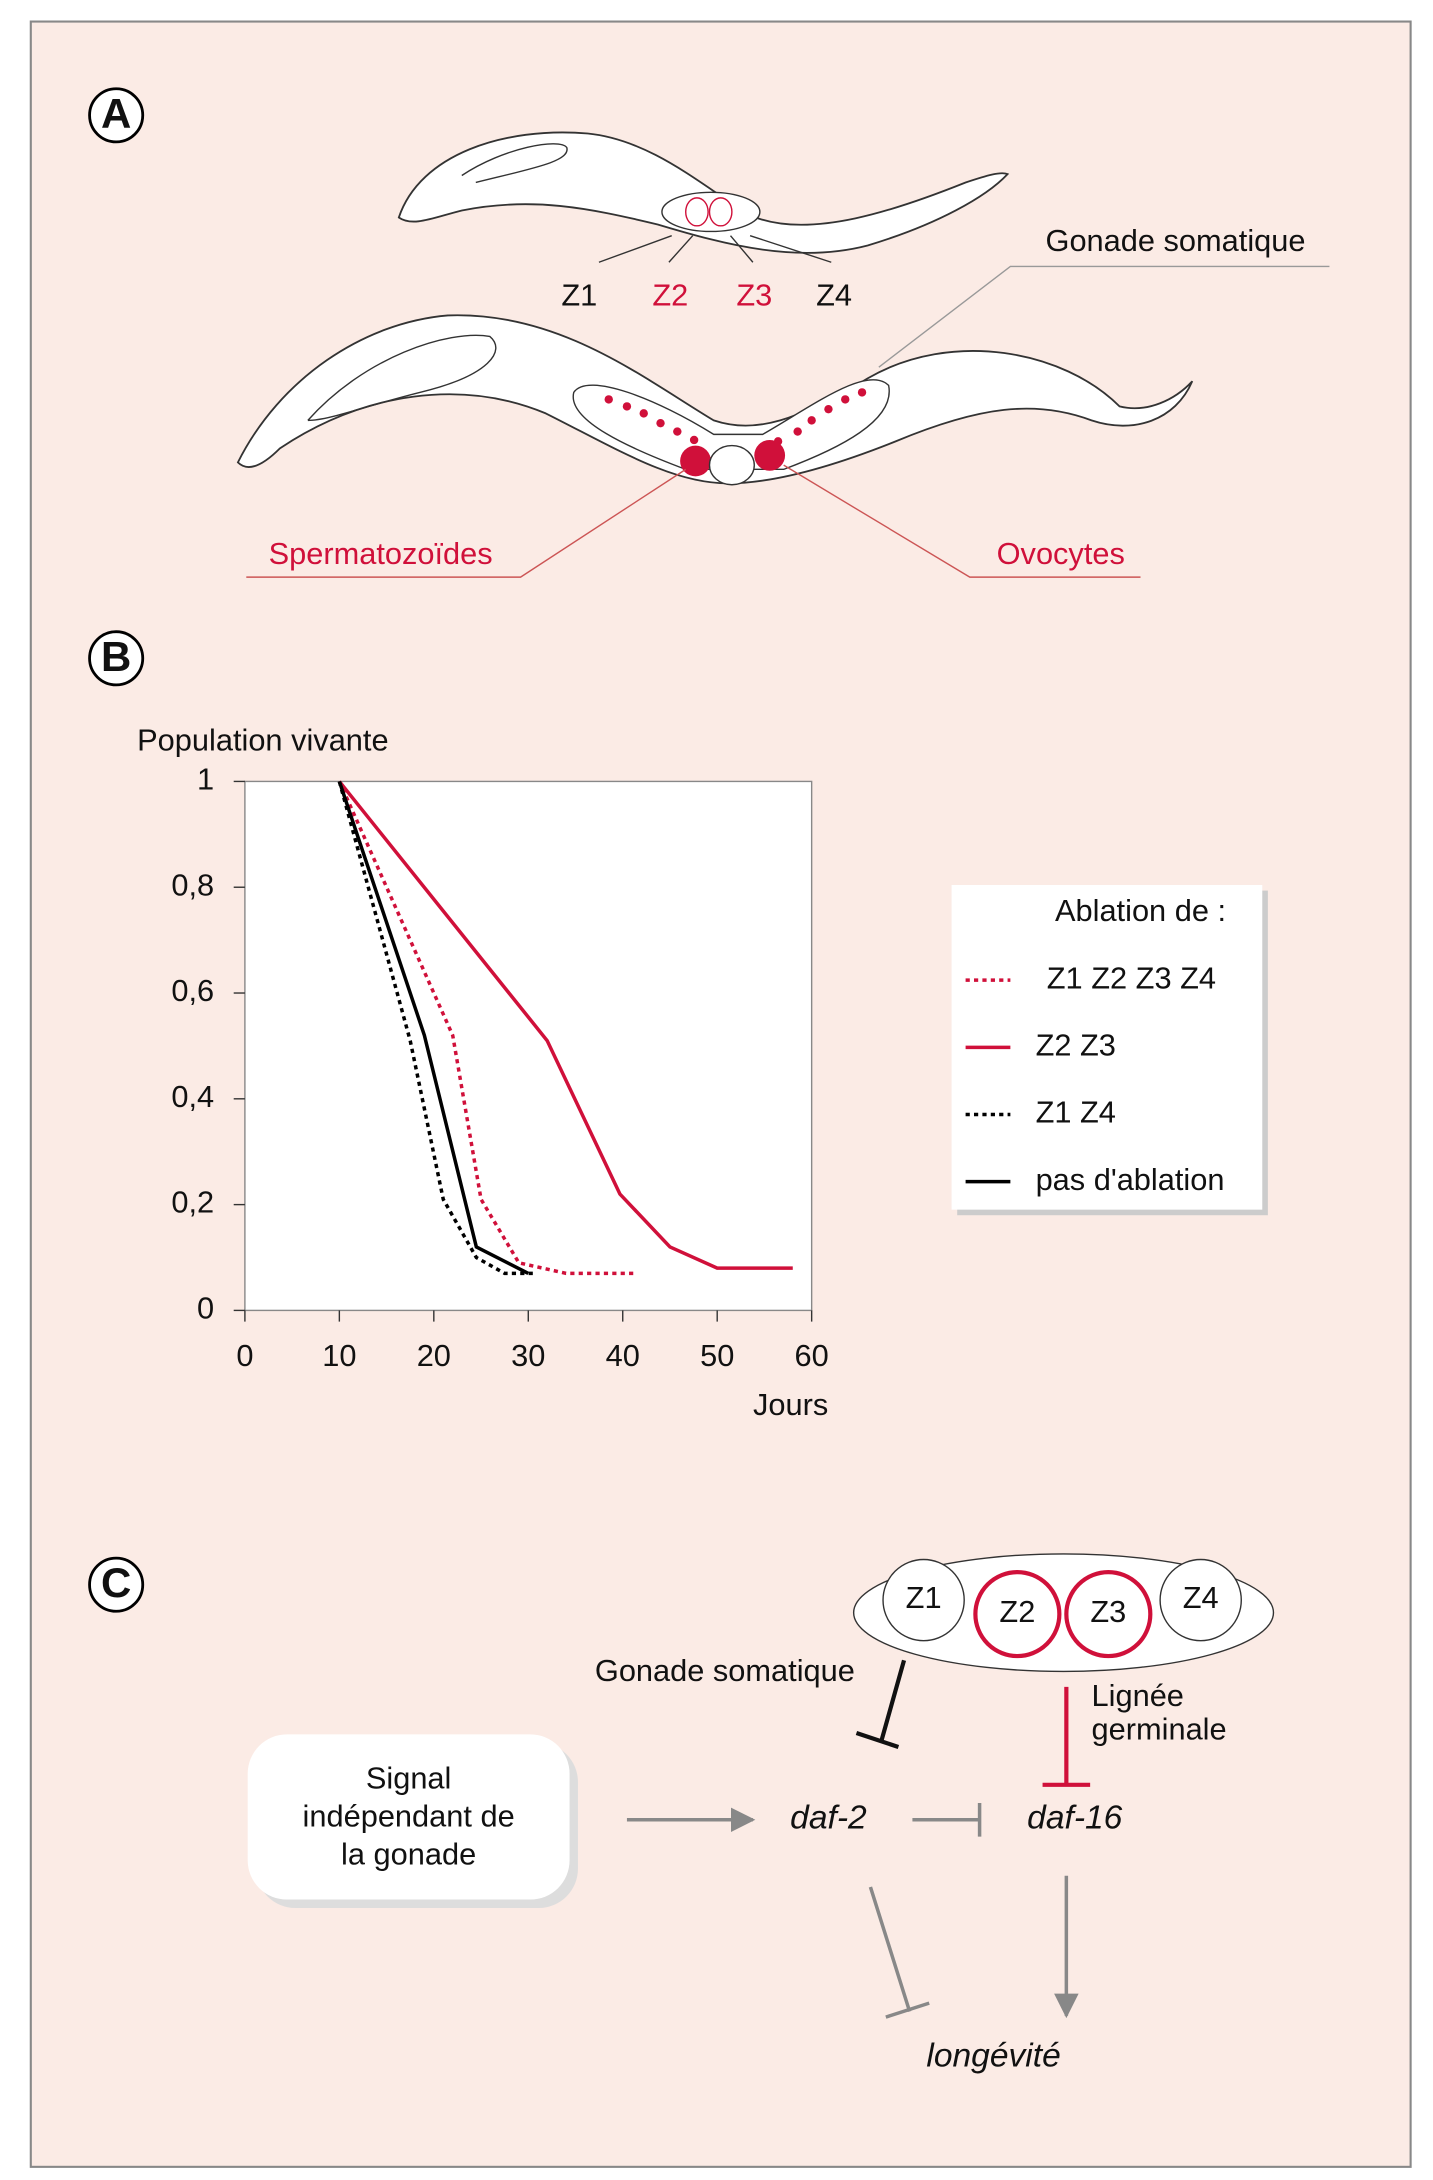  I want to click on y-tick-label: 0,6, so click(192, 990).